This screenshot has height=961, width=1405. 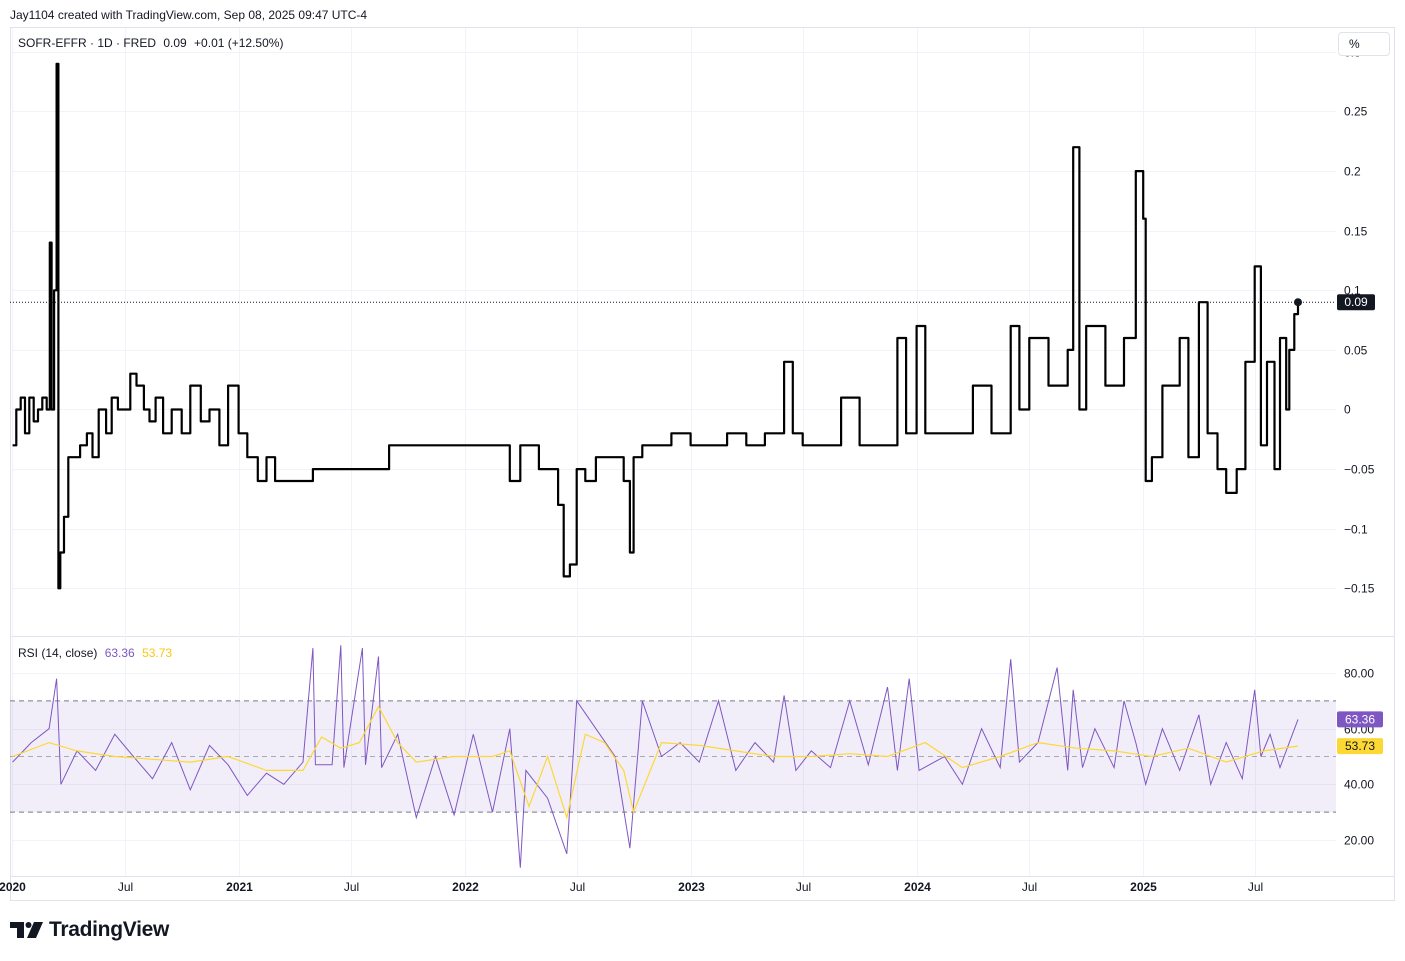 I want to click on last-value-tag, so click(x=1356, y=302).